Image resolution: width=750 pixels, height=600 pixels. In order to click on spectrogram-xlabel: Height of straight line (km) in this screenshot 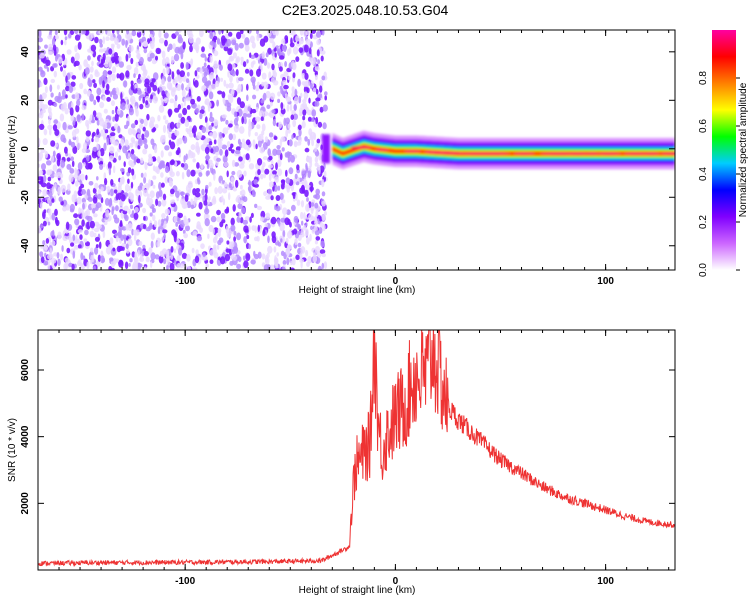, I will do `click(357, 290)`.